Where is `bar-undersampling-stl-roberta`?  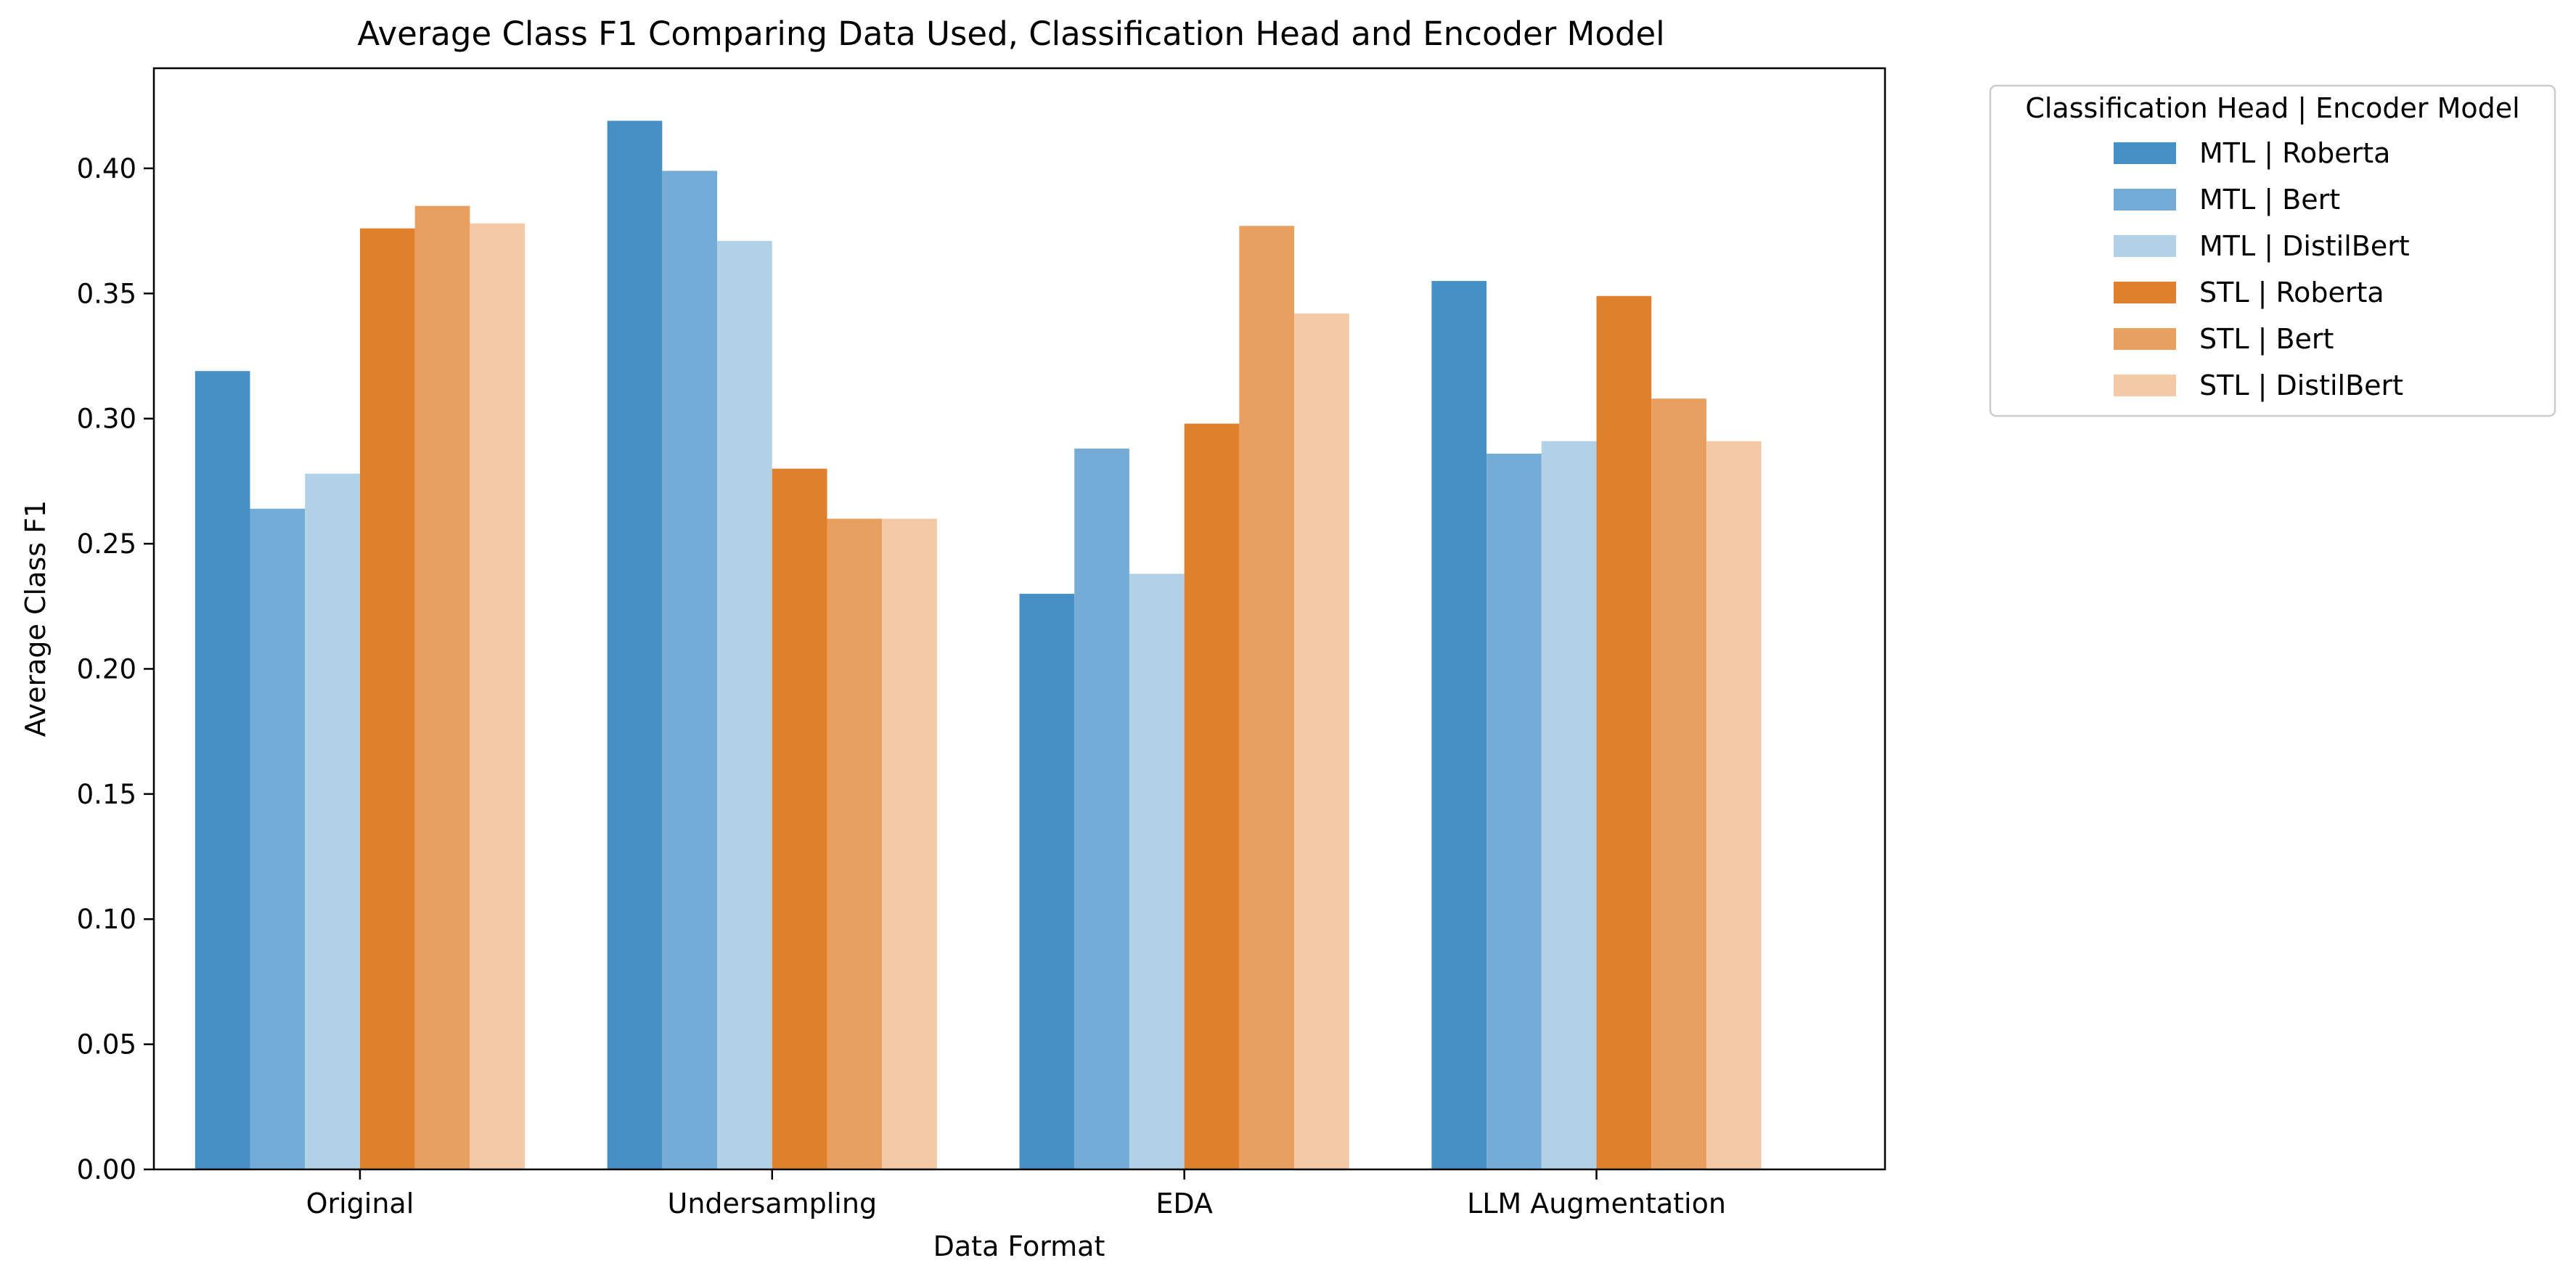 bar-undersampling-stl-roberta is located at coordinates (800, 818).